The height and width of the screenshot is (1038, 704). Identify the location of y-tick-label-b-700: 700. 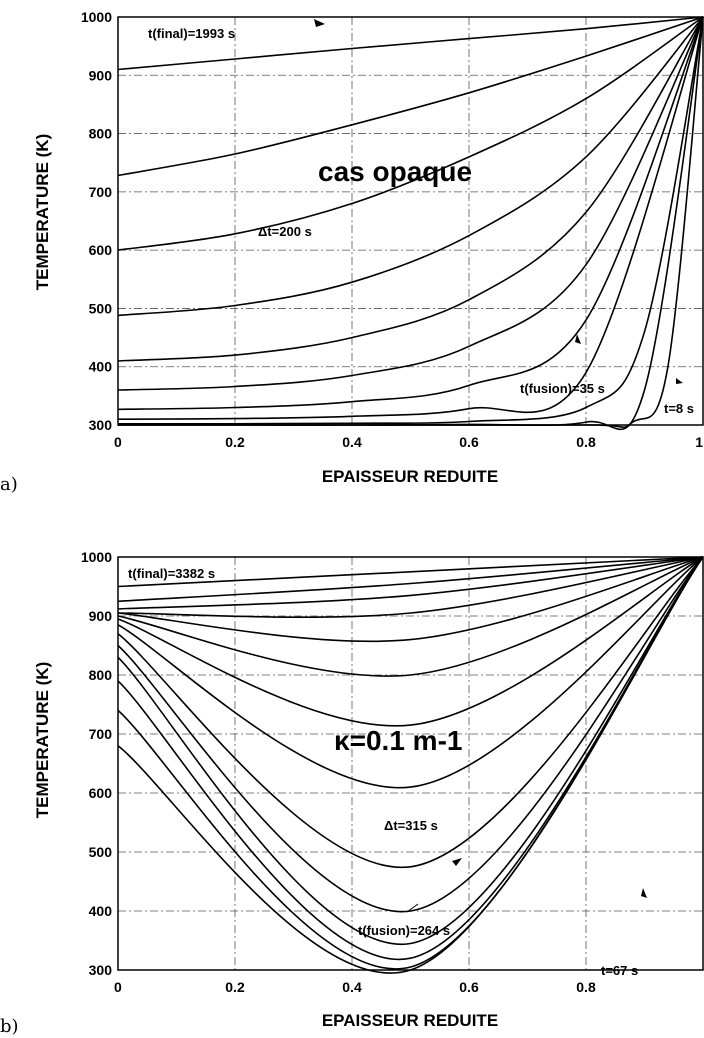
(101, 734).